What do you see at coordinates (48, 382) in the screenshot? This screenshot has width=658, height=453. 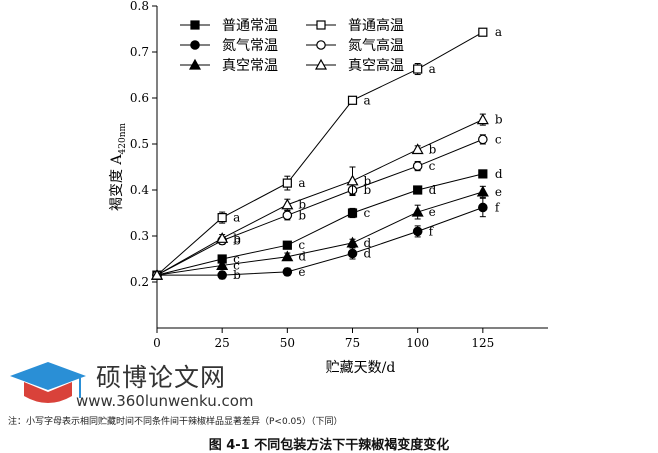 I see `graduation-cap-icon` at bounding box center [48, 382].